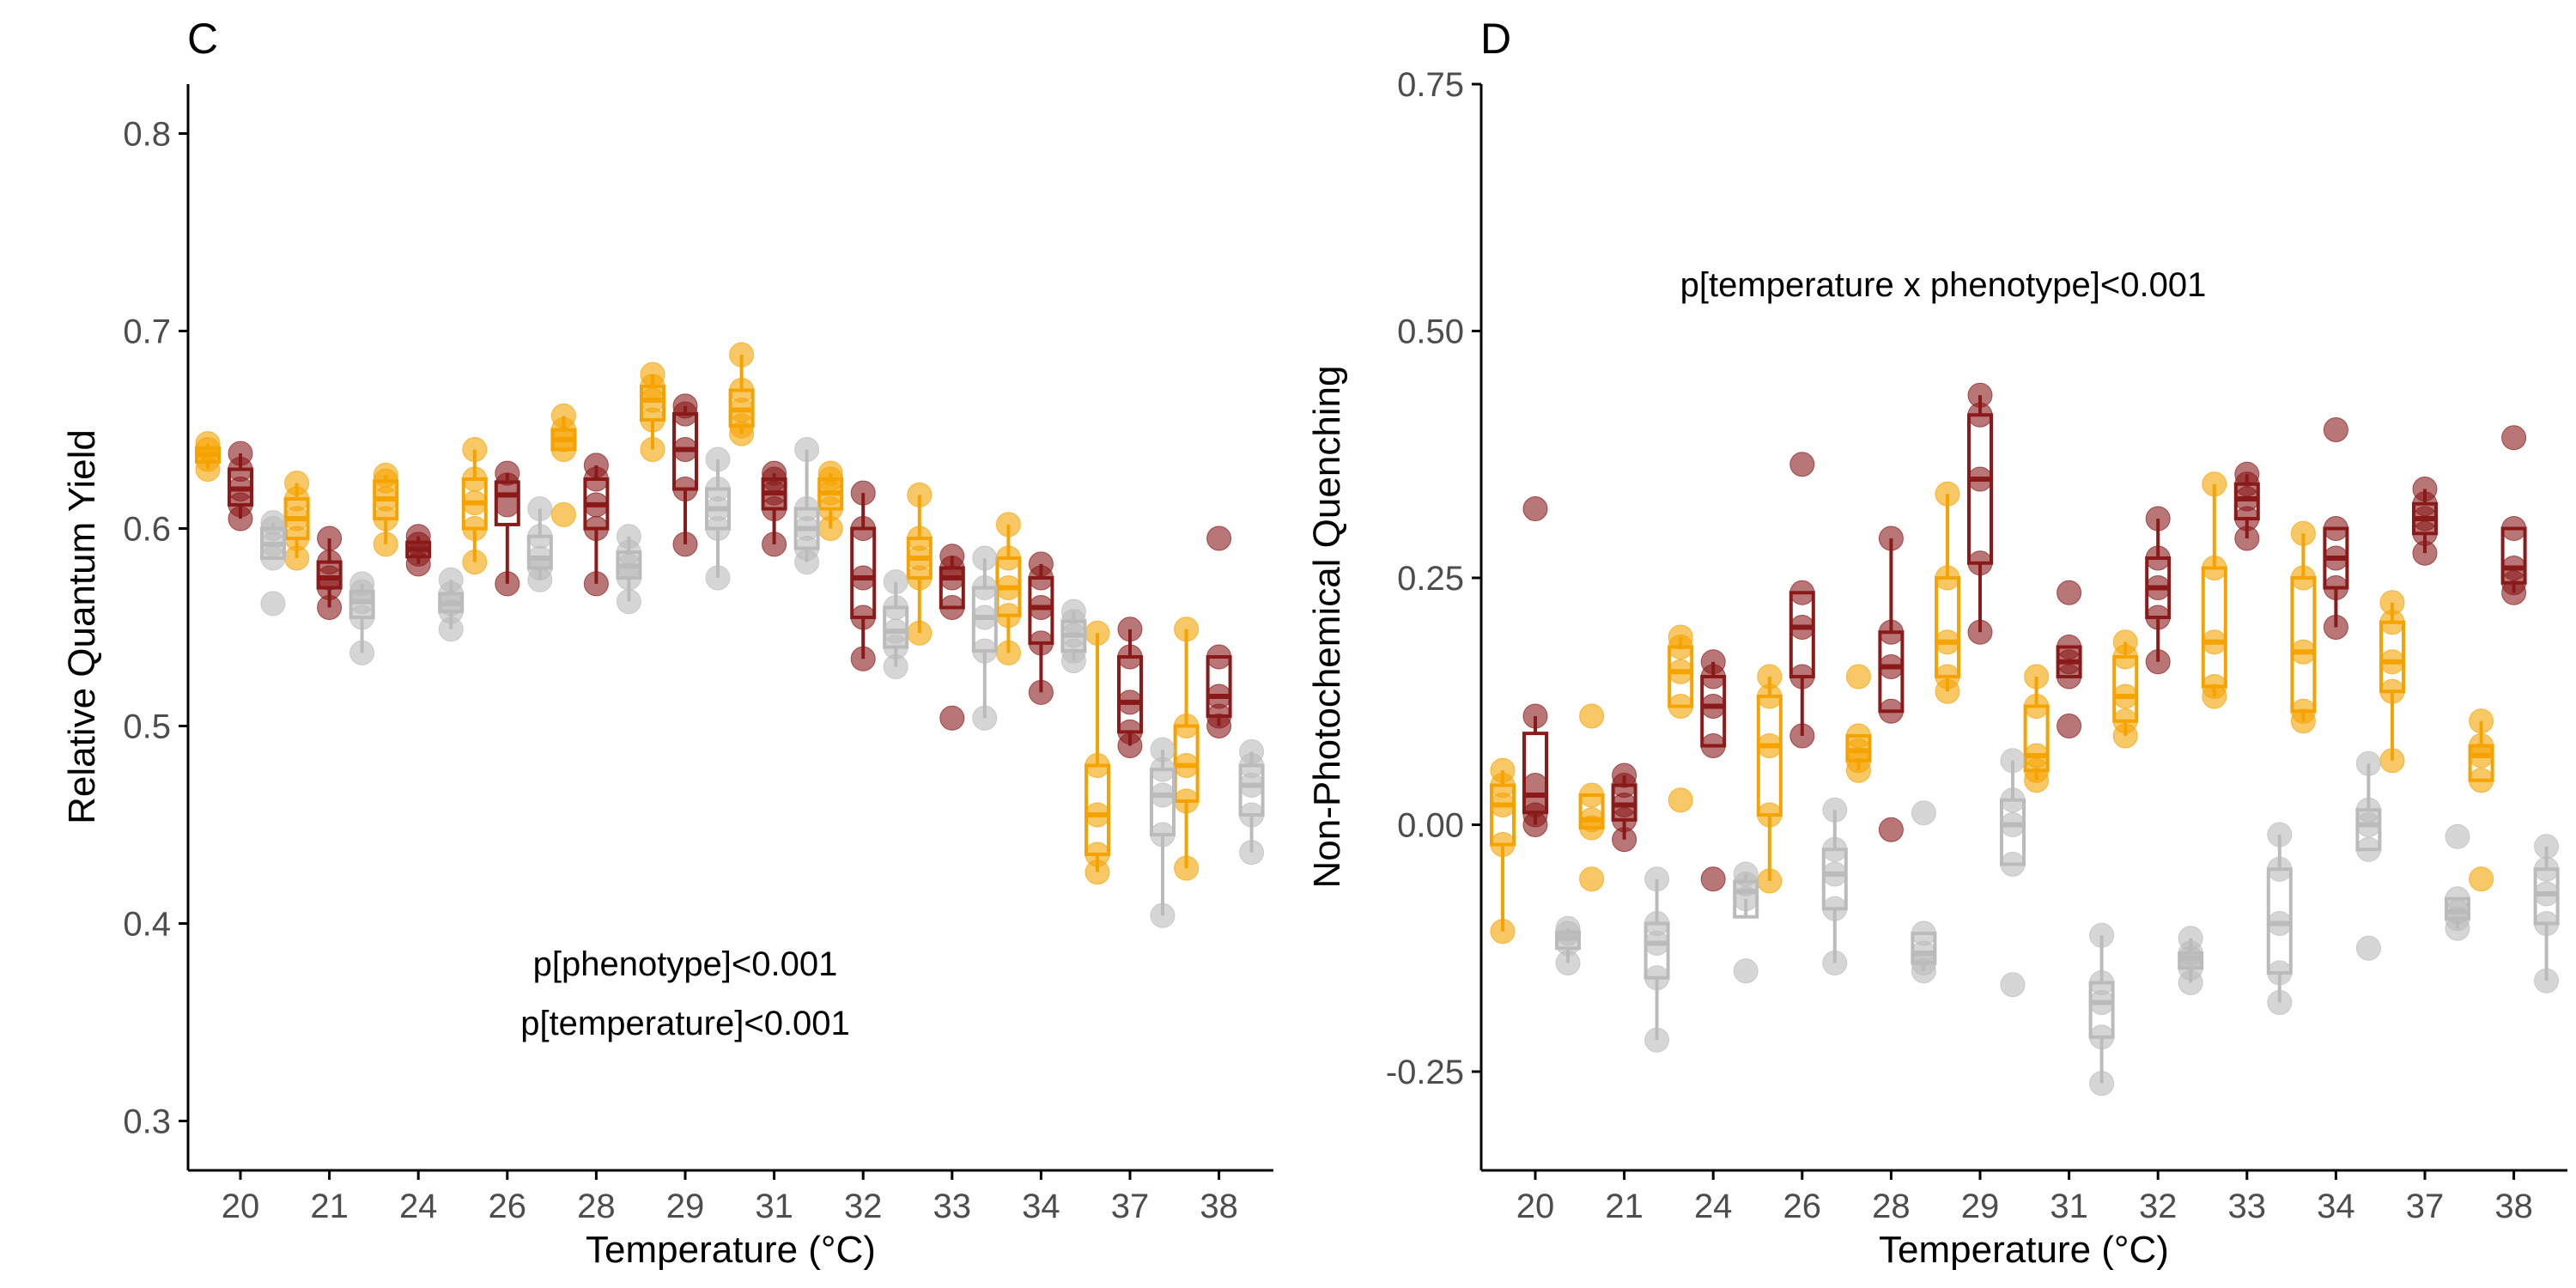 This screenshot has width=2576, height=1288. I want to click on panel-c-y-ticks: 0.3 0.4 0.5 0.6 0.7 0.8, so click(155, 629).